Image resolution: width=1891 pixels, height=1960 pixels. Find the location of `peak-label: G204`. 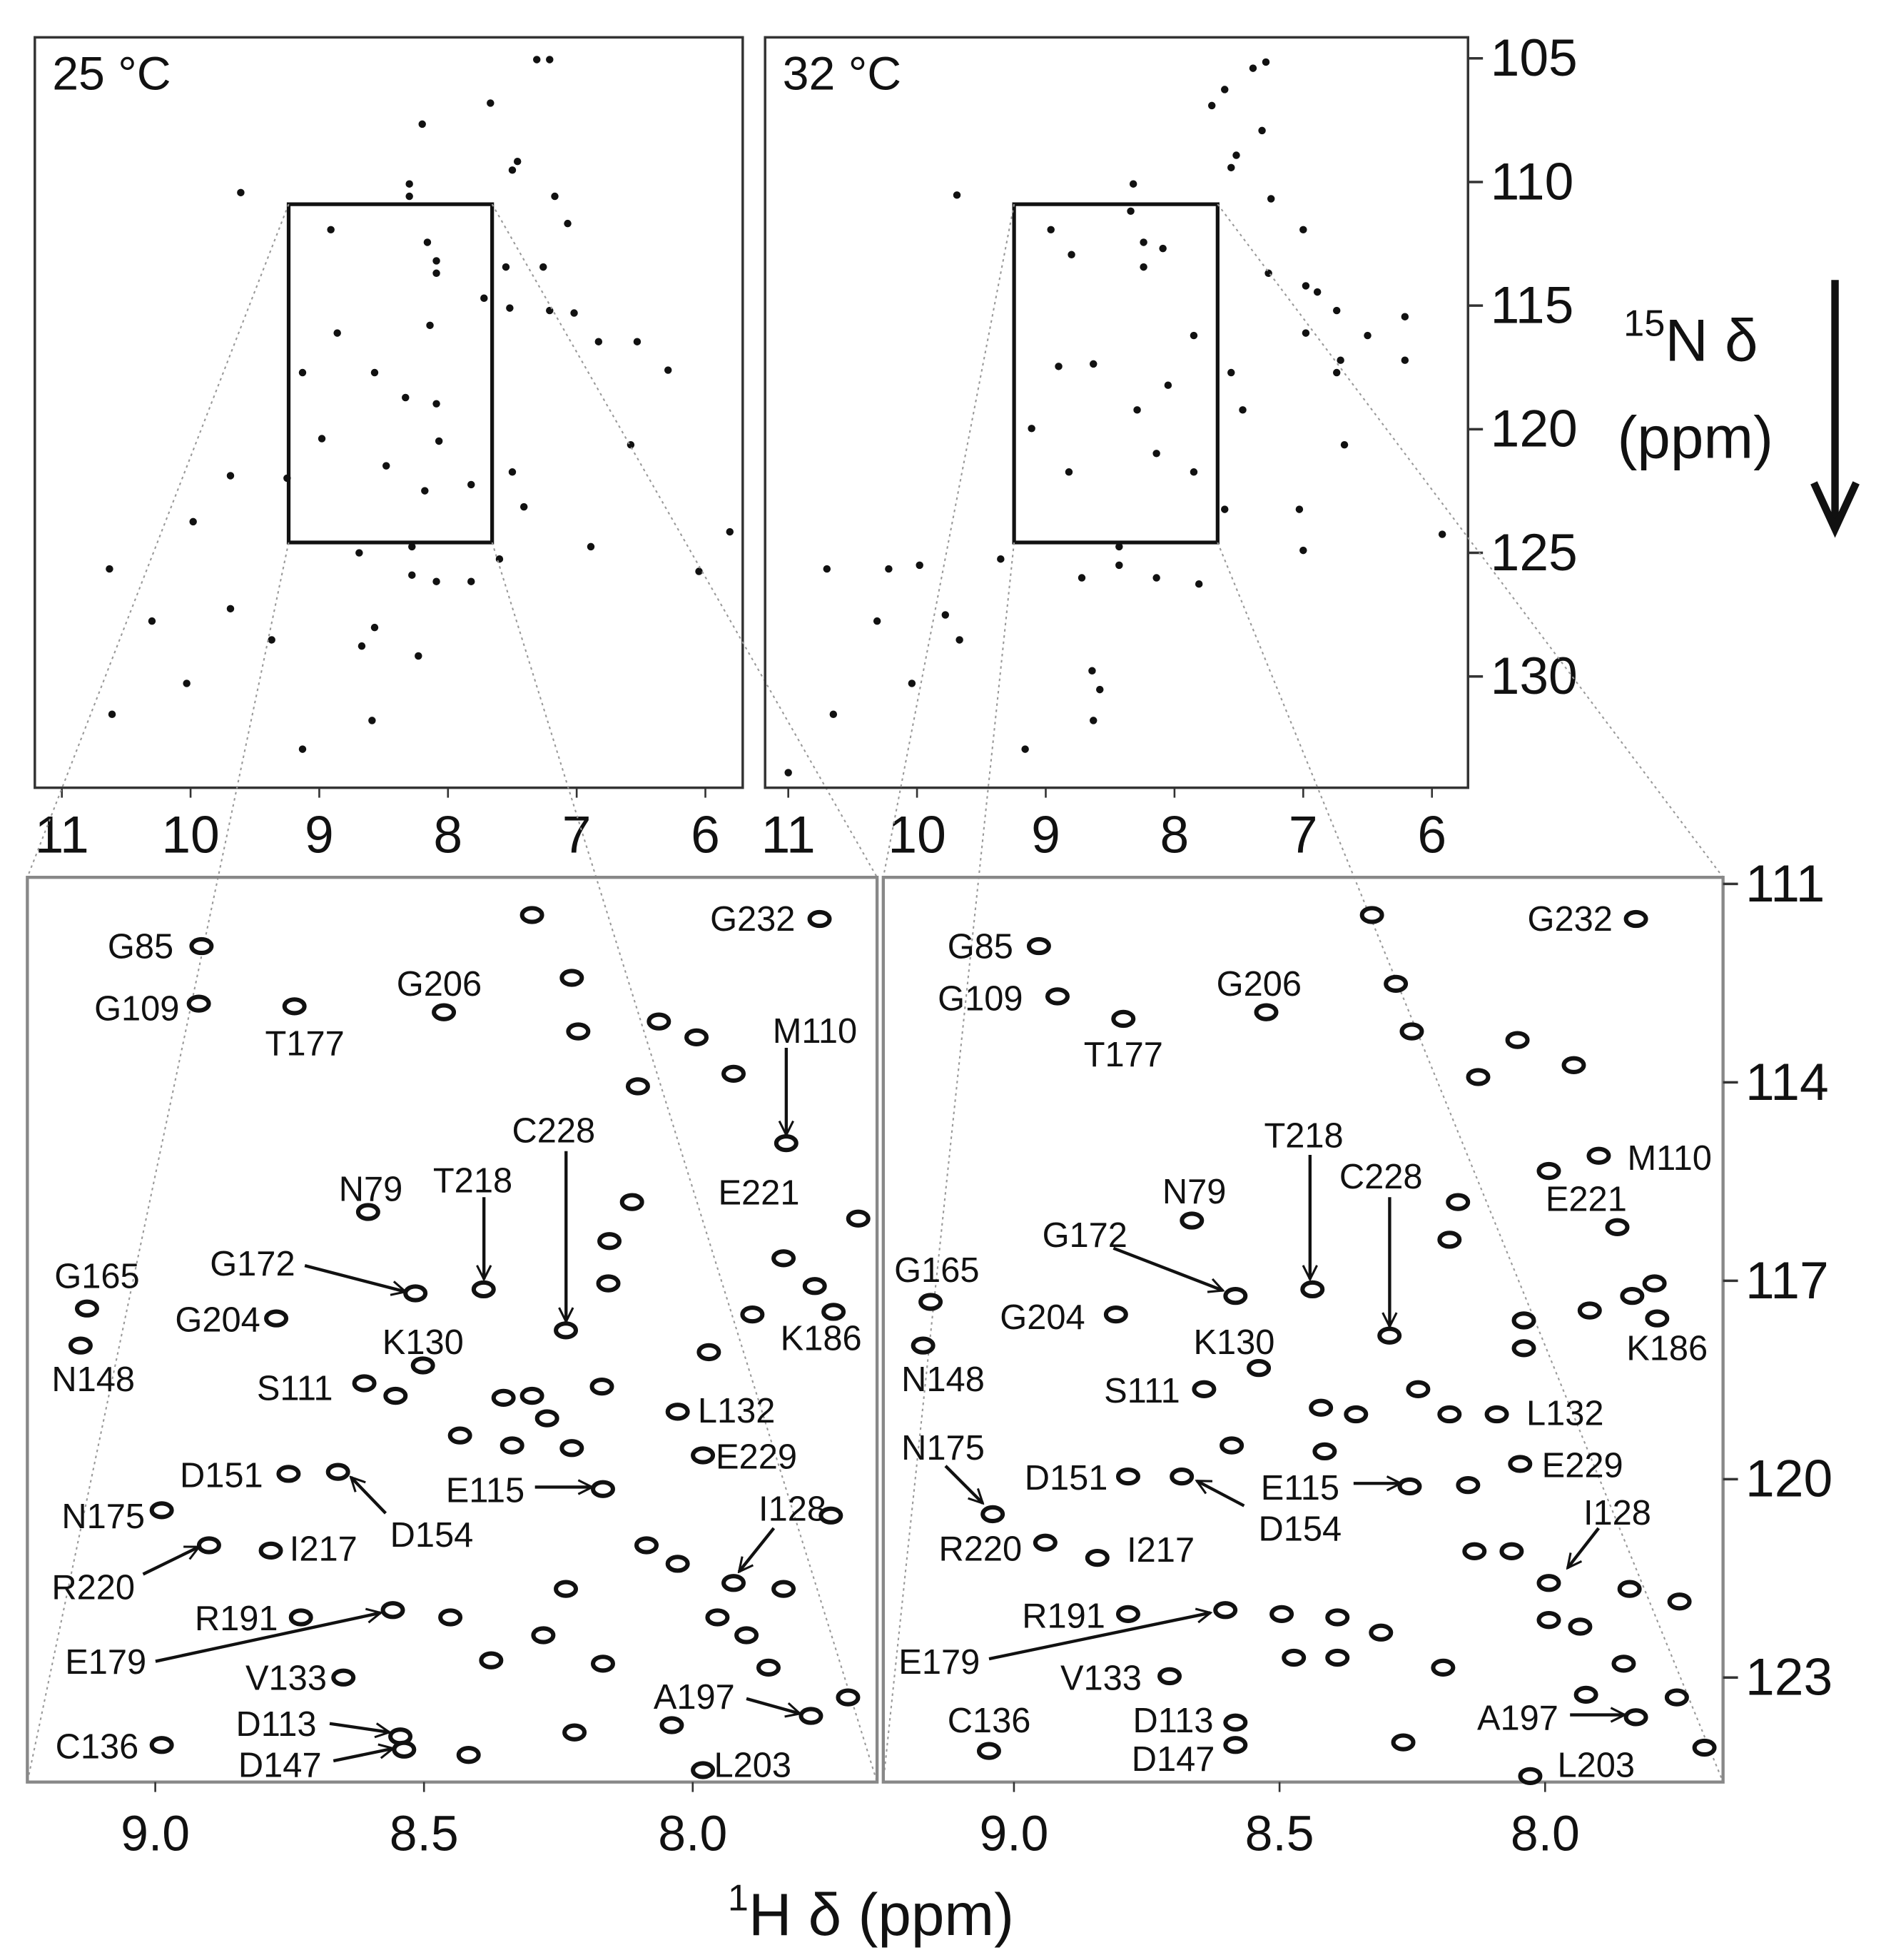

peak-label: G204 is located at coordinates (1042, 1317).